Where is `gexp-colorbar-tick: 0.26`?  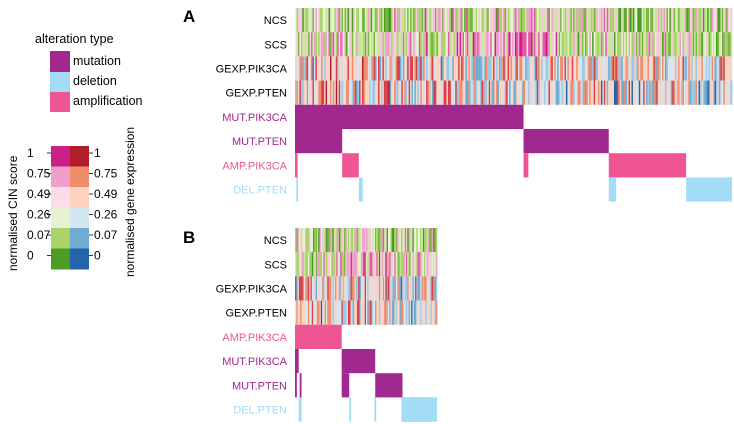
gexp-colorbar-tick: 0.26 is located at coordinates (106, 215).